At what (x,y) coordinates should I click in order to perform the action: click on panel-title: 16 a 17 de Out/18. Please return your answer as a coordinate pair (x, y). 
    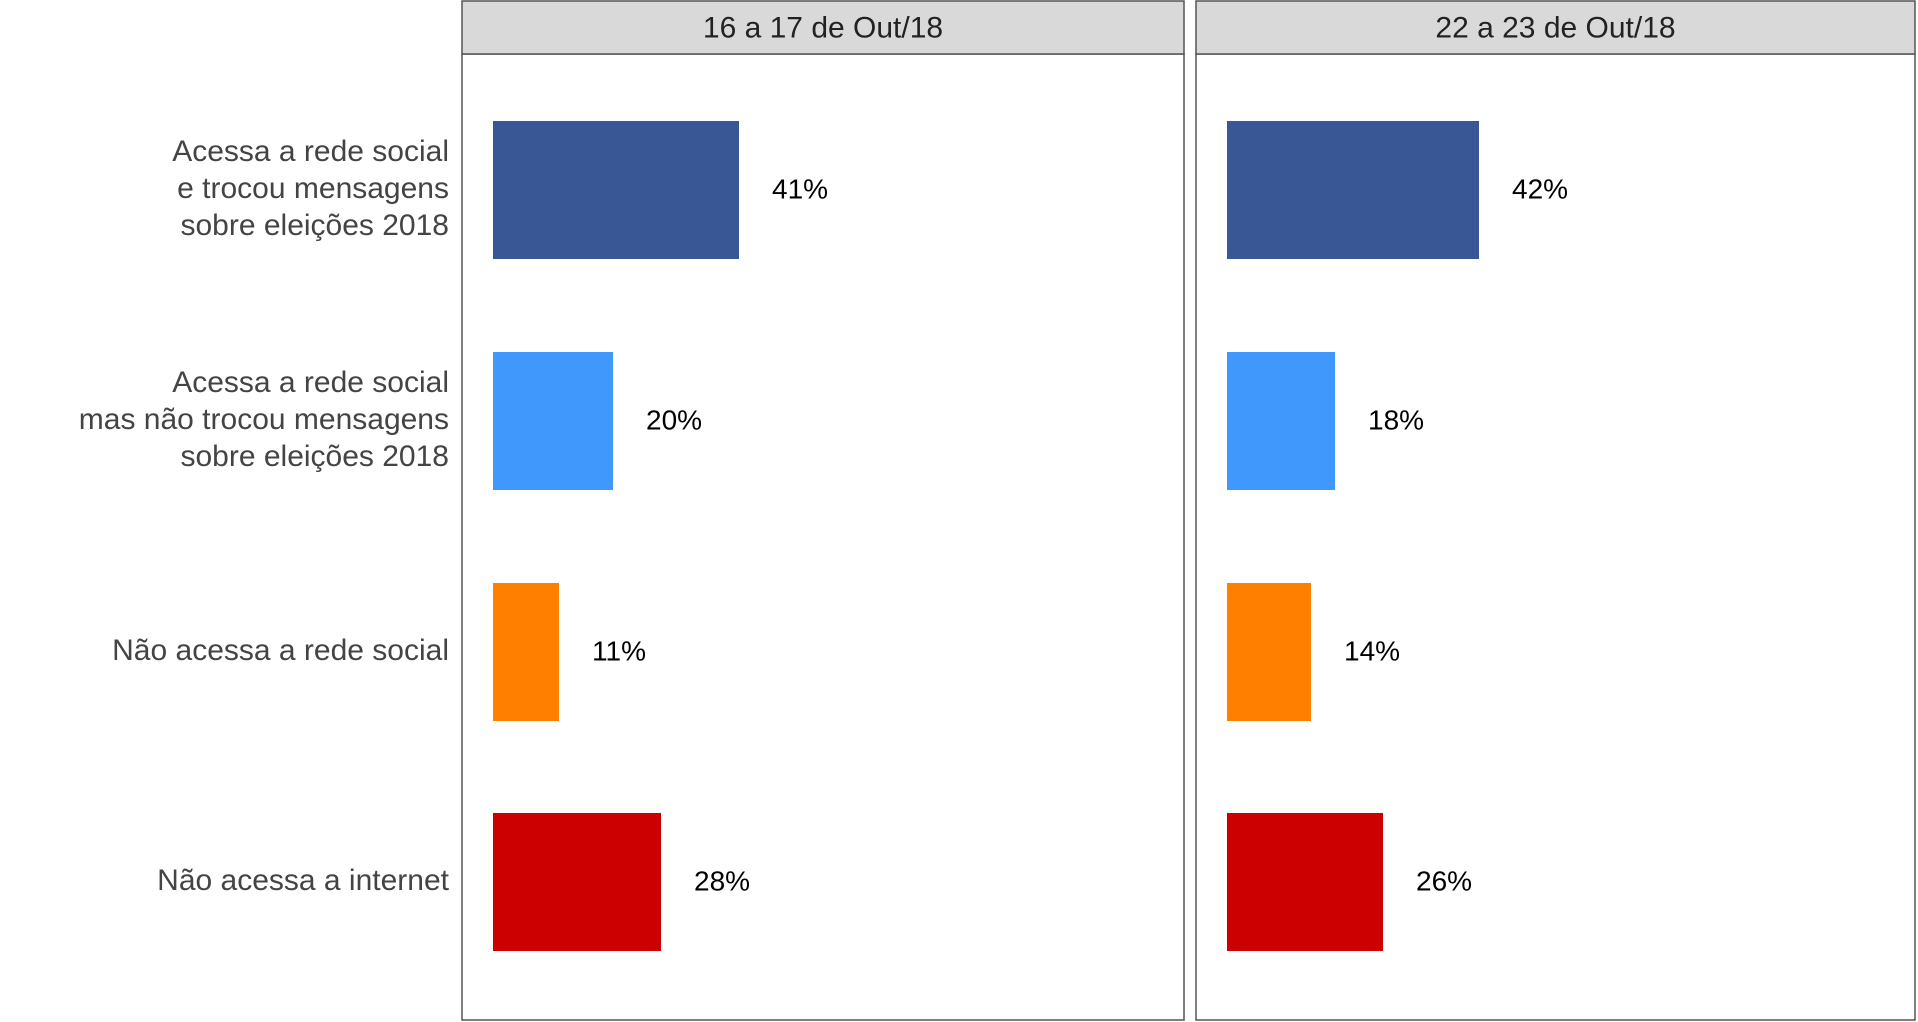
    Looking at the image, I should click on (823, 27).